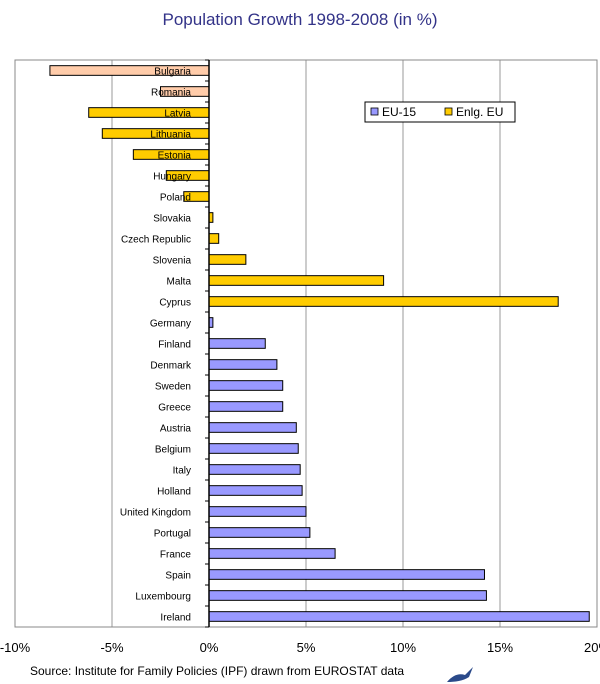 The width and height of the screenshot is (600, 684). What do you see at coordinates (171, 93) in the screenshot?
I see `category-label: Romania` at bounding box center [171, 93].